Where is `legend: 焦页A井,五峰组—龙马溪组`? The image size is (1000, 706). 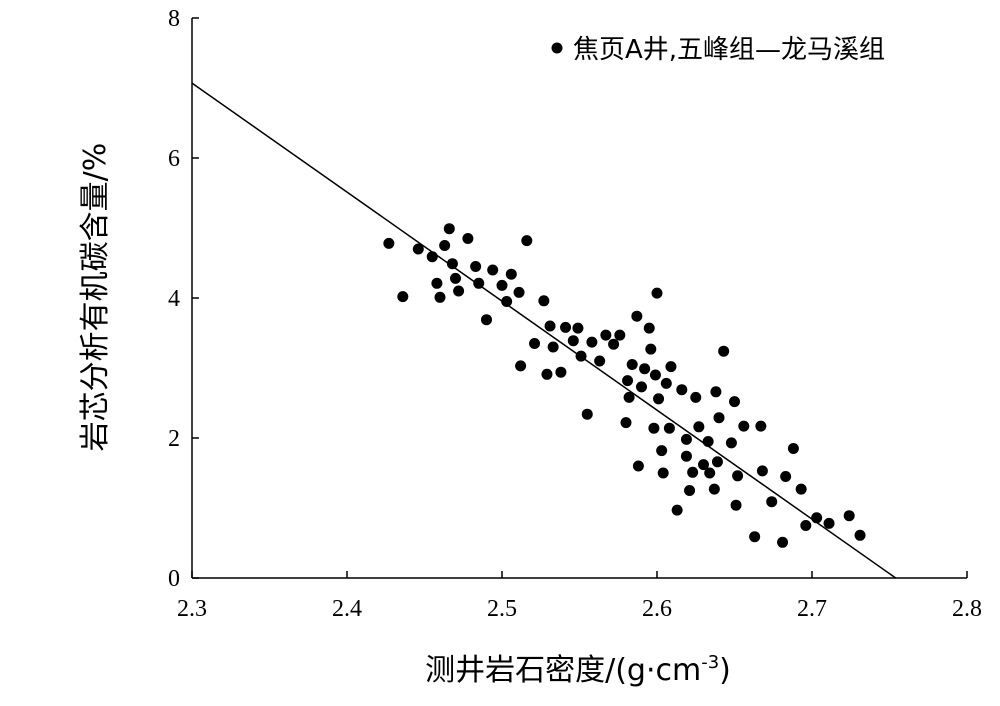
legend: 焦页A井,五峰组—龙马溪组 is located at coordinates (718, 50).